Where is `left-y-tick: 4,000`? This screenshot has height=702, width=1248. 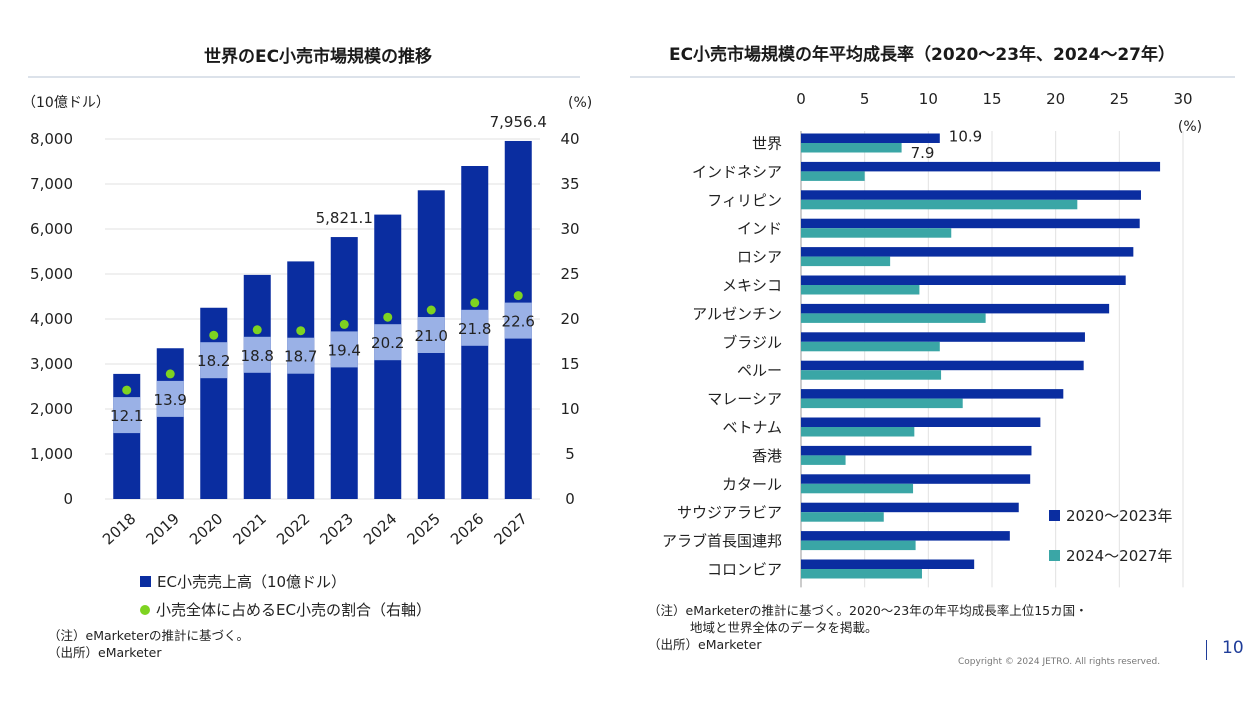 left-y-tick: 4,000 is located at coordinates (51, 319).